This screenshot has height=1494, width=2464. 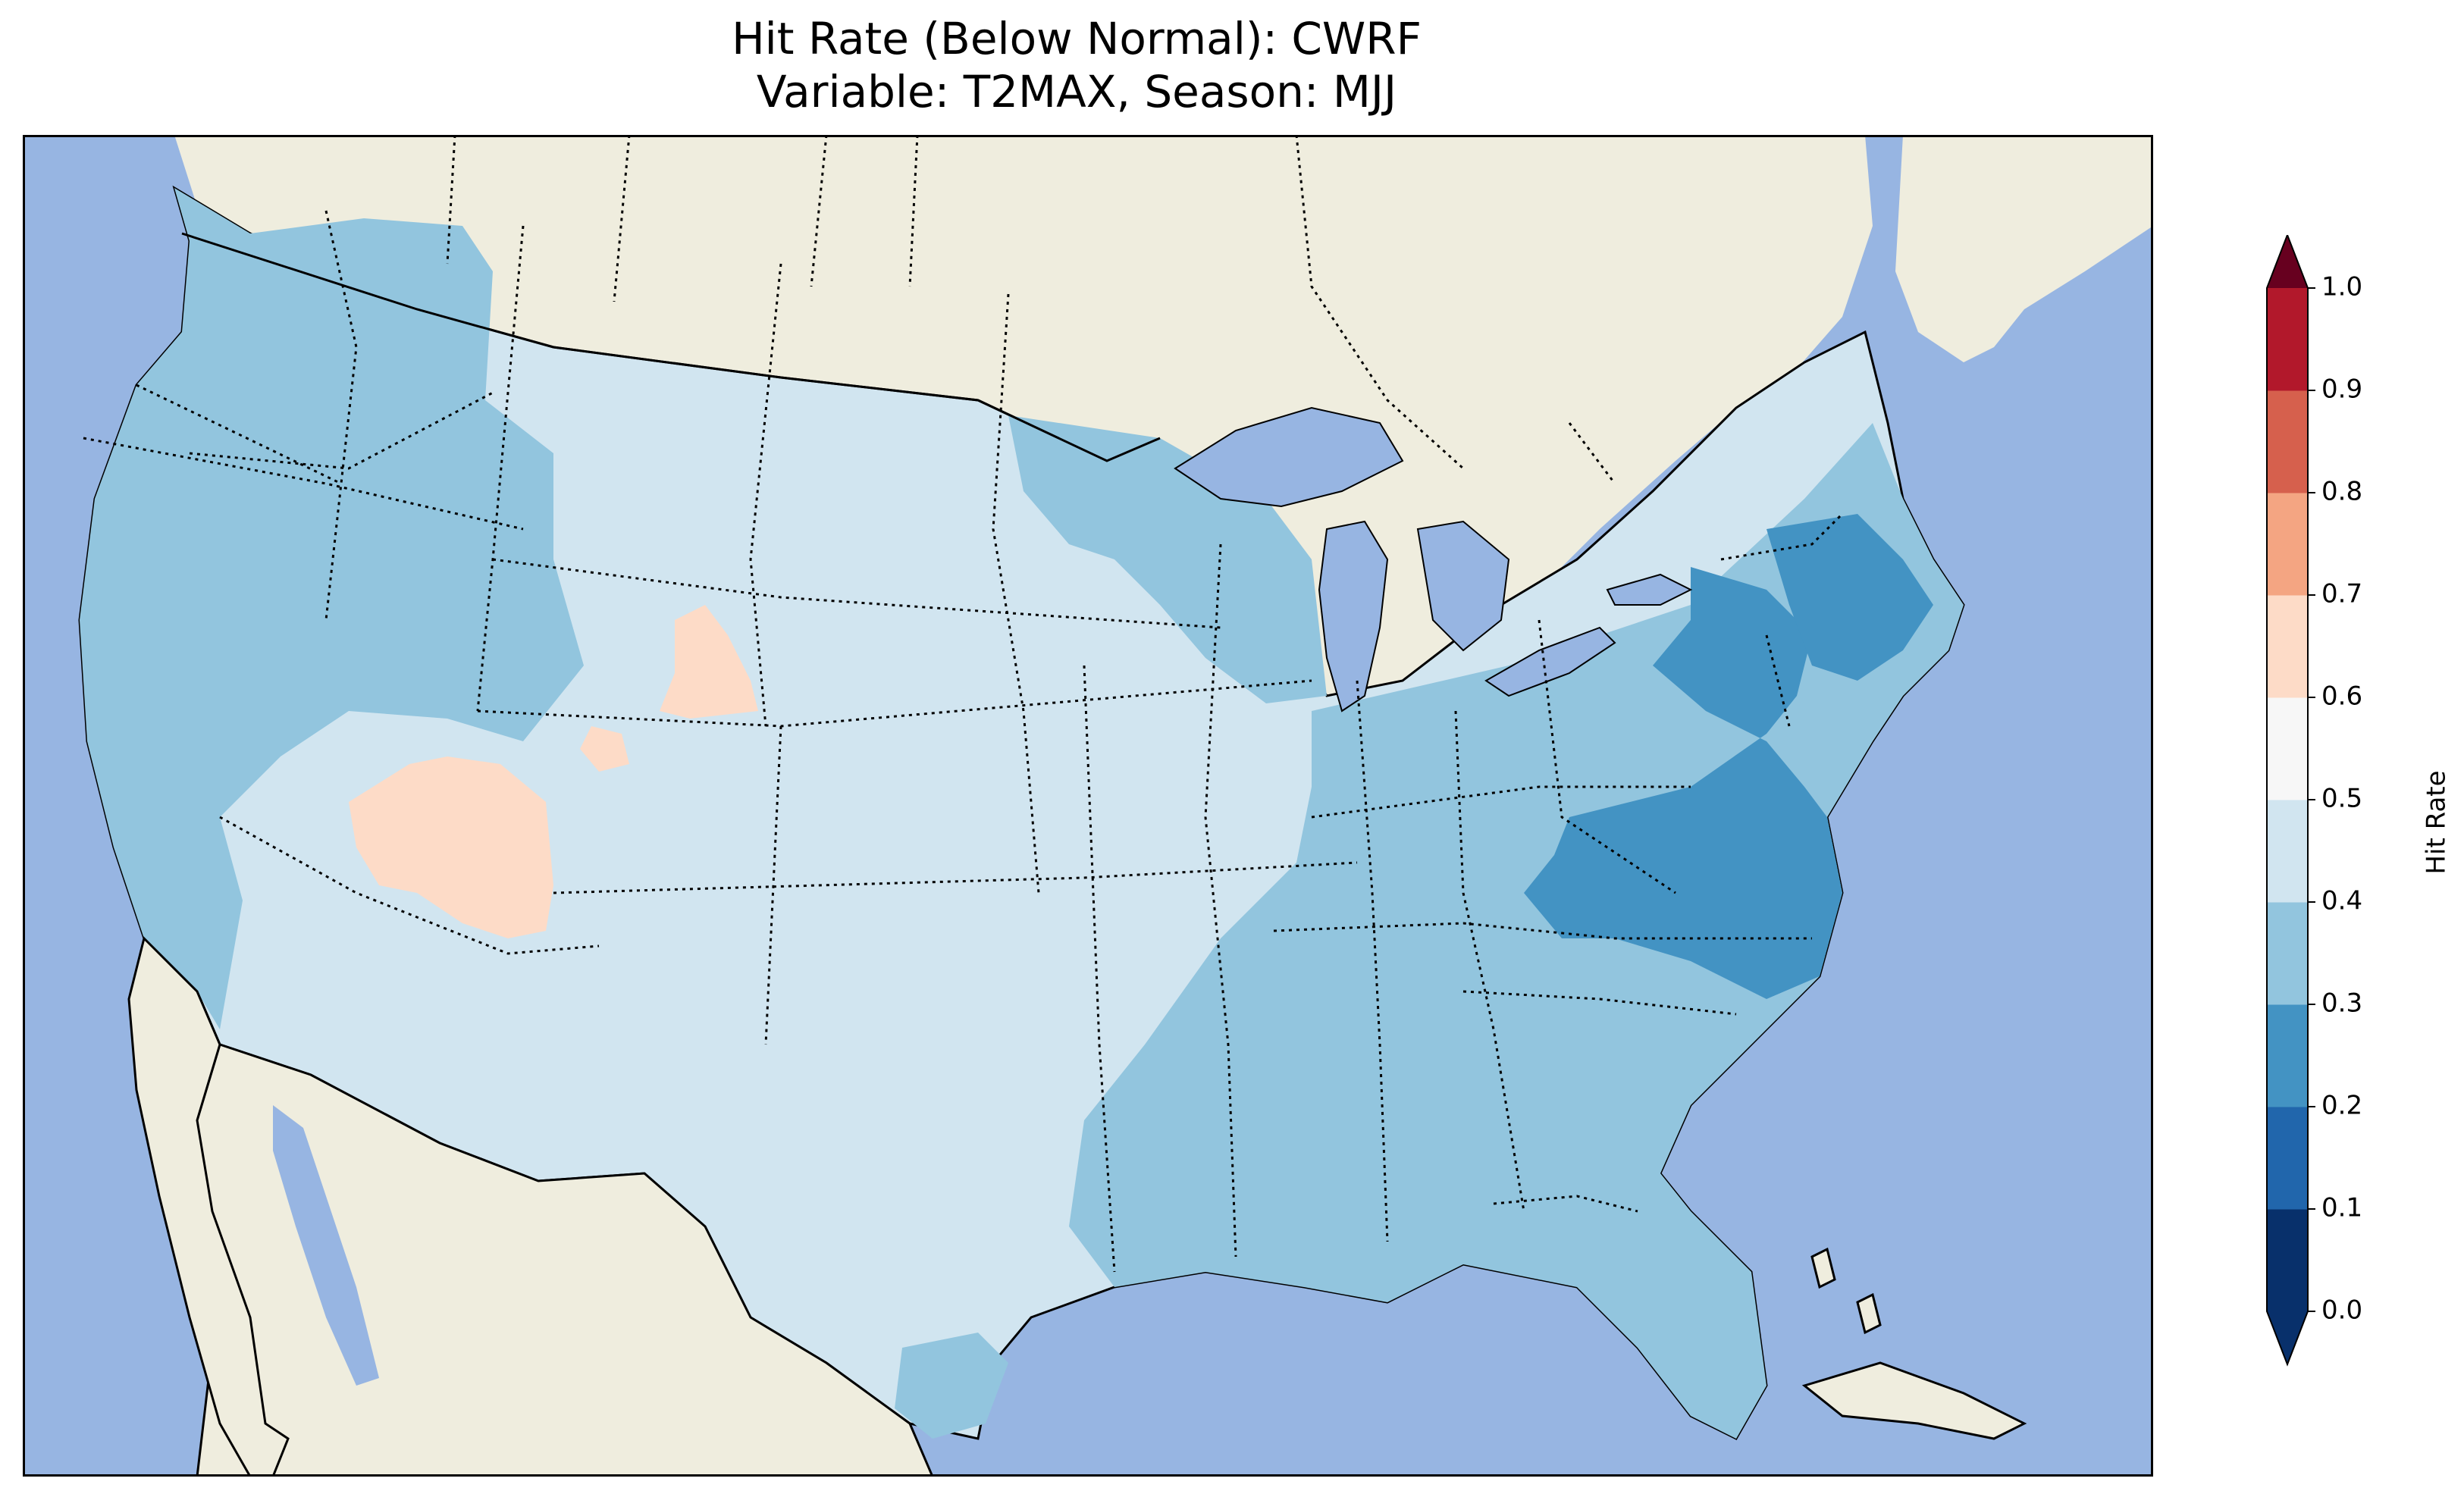 I want to click on colorbar-tick-label: 0.8, so click(x=2341, y=492).